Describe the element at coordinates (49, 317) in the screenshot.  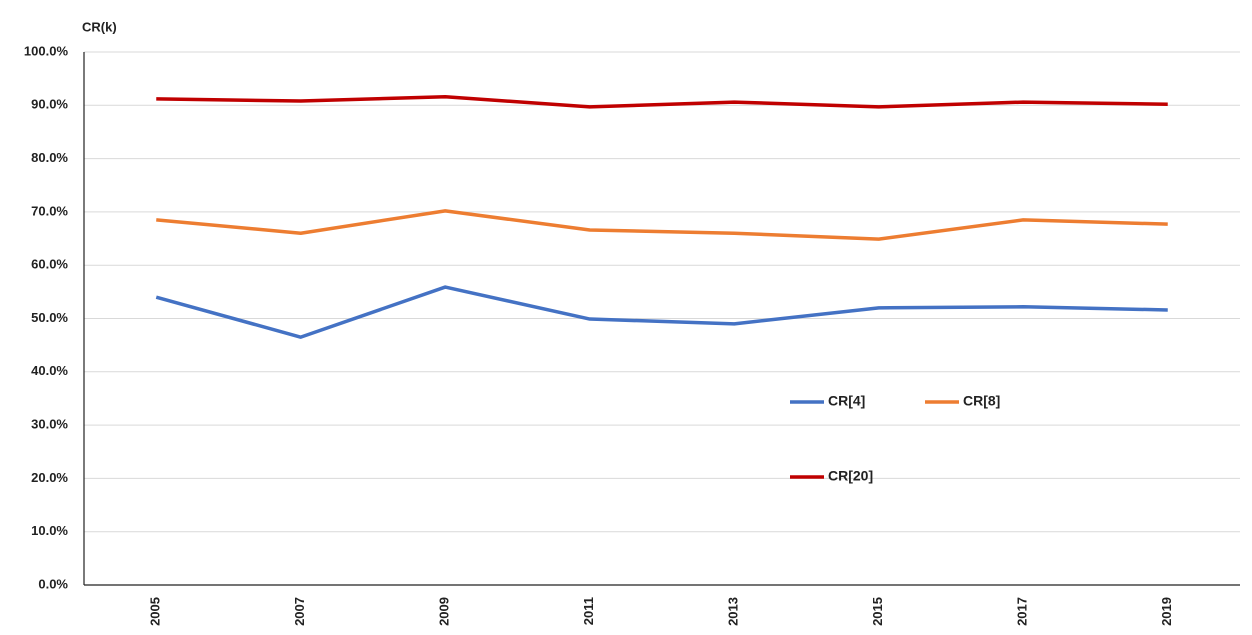
I see `y-tick-label: 50.0%` at that location.